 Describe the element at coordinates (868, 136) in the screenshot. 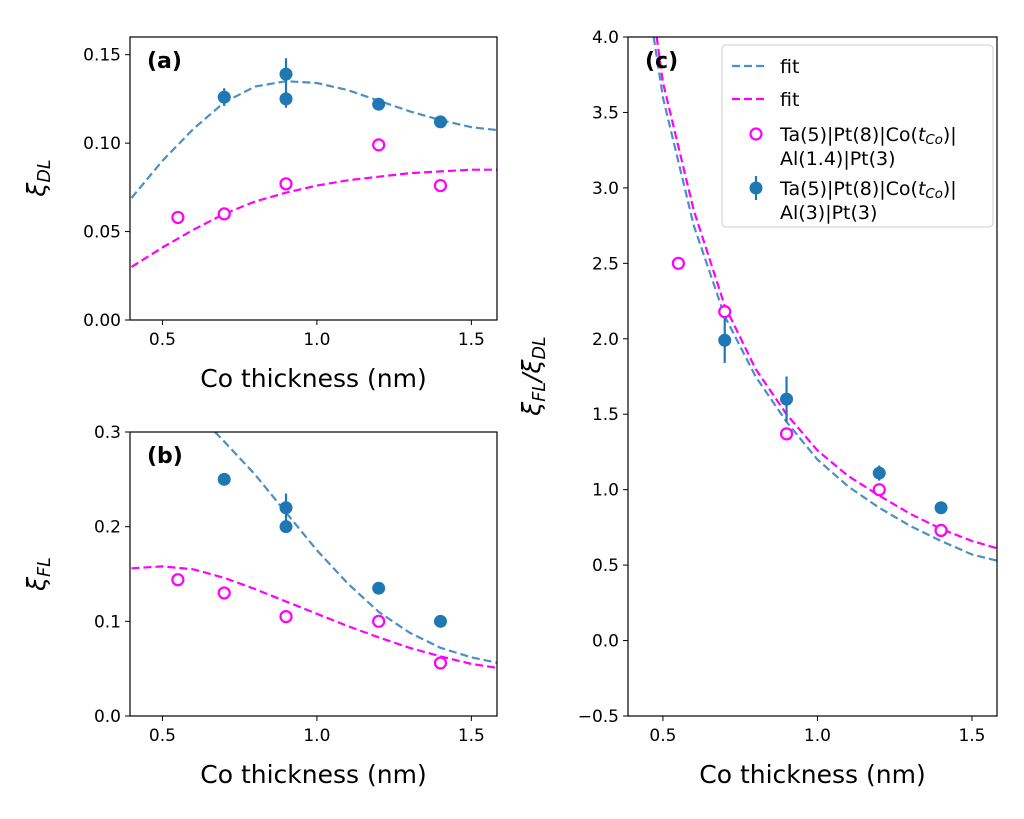

I see `legend-label: Ta(5)|Pt(8)|Co(tCo)|` at that location.